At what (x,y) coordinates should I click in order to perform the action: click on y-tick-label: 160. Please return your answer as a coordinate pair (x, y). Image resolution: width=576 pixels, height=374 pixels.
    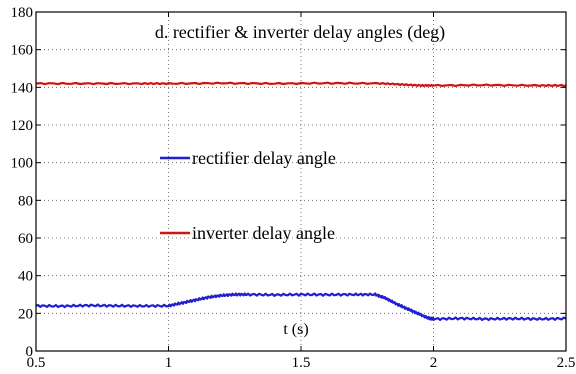
    Looking at the image, I should click on (22, 51).